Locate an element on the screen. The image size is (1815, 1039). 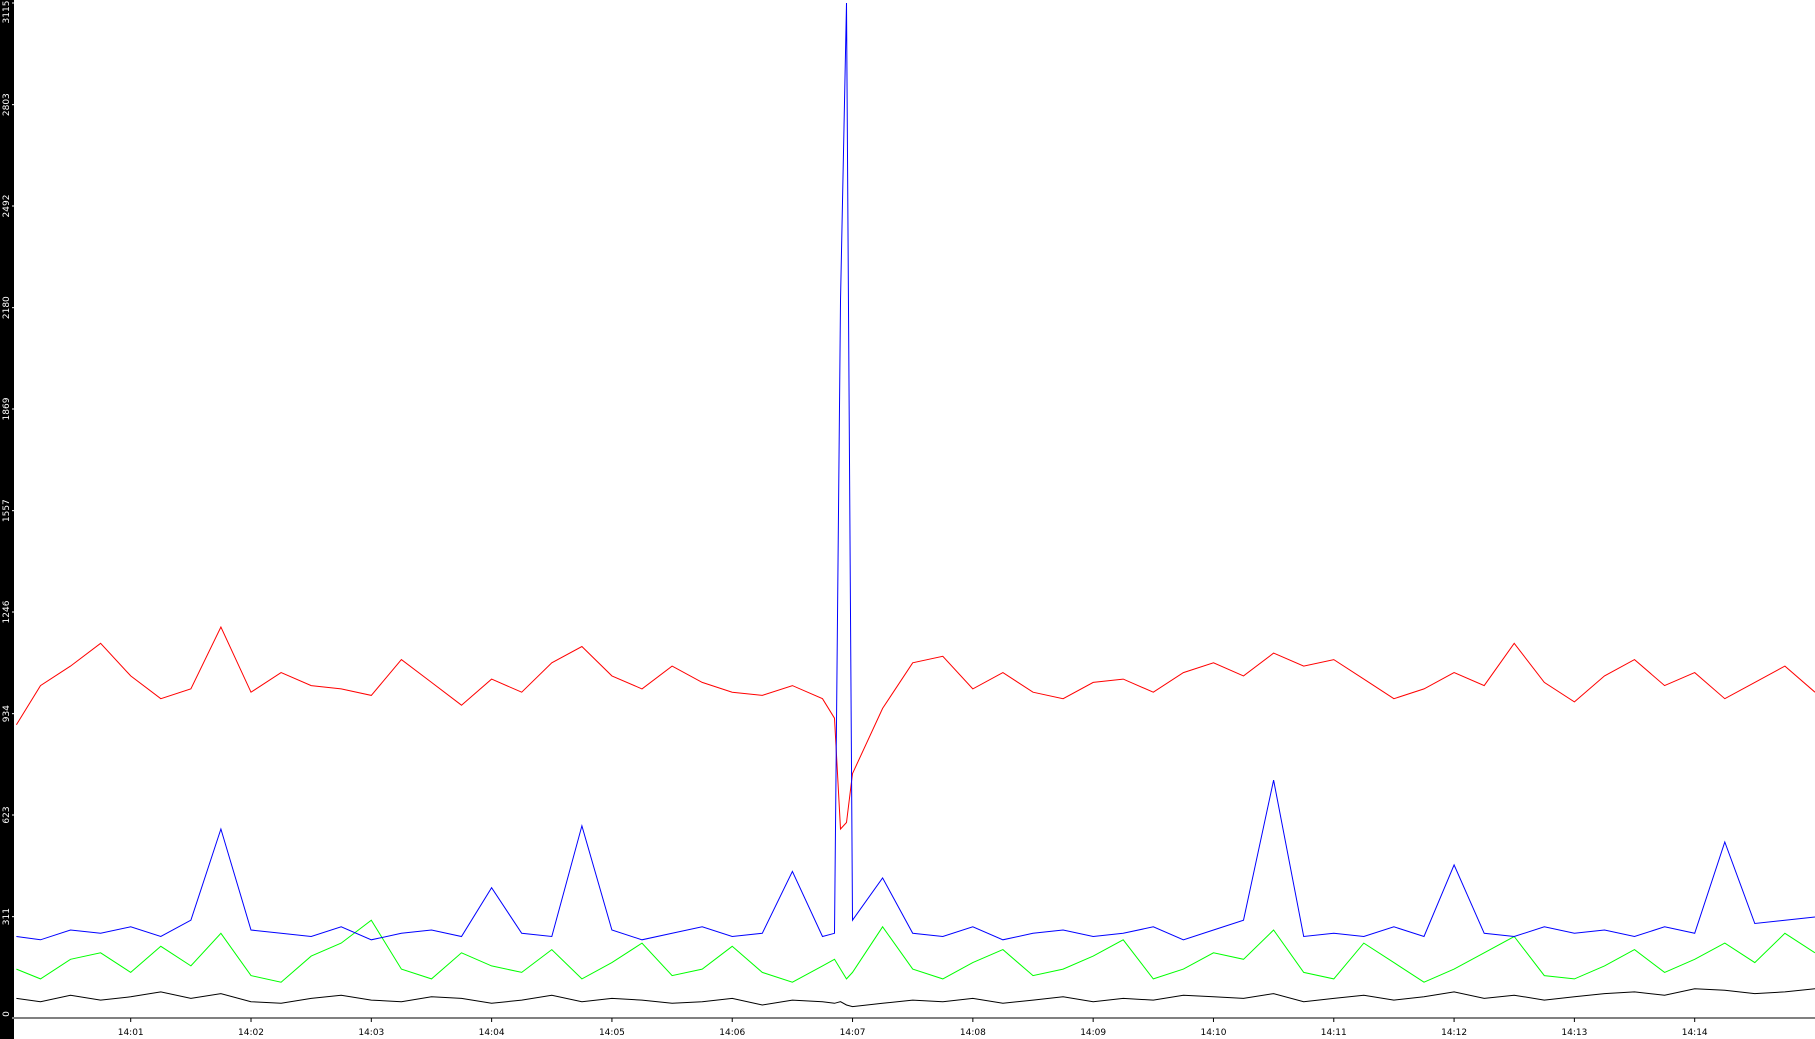
y-tick-label: 311 is located at coordinates (7, 916).